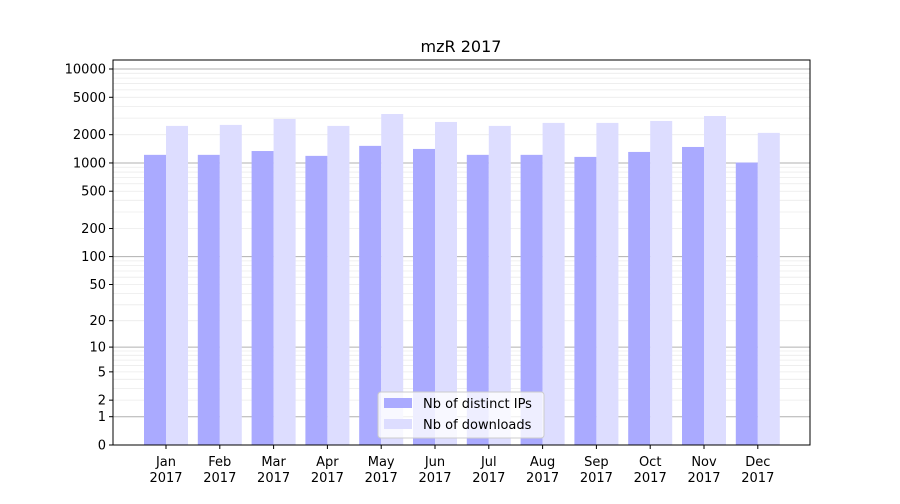  What do you see at coordinates (596, 462) in the screenshot?
I see `x-tick-label: Sep` at bounding box center [596, 462].